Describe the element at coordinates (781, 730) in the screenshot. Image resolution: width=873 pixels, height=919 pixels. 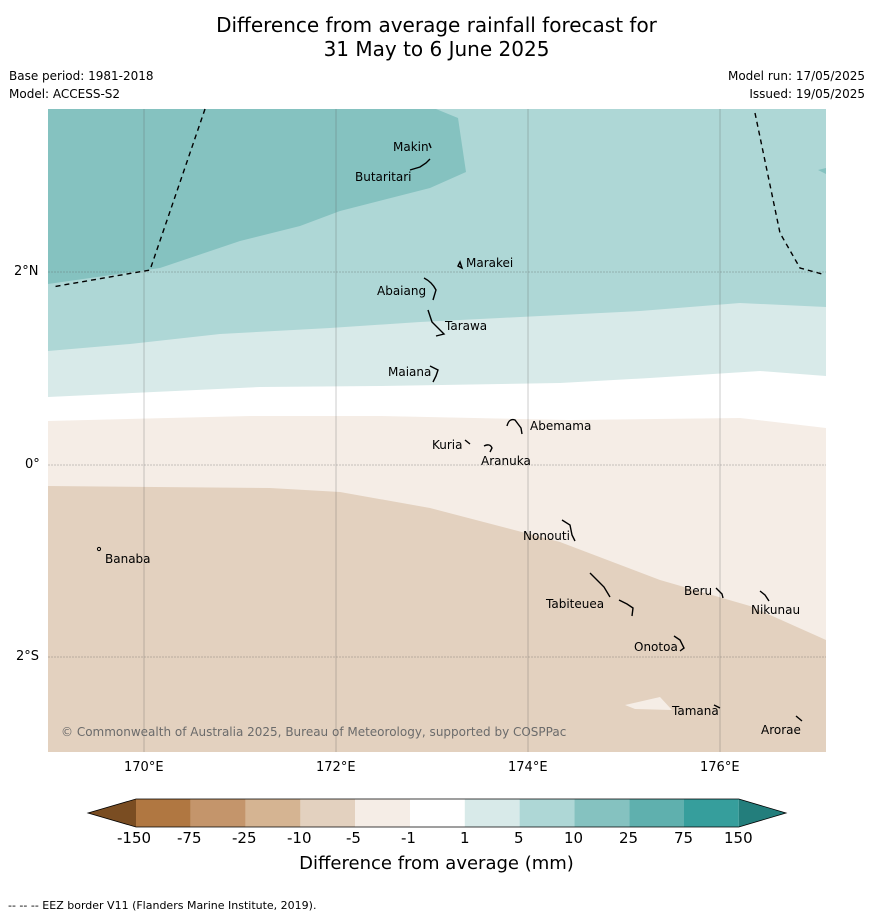
I see `place-arorae: Arorae` at that location.